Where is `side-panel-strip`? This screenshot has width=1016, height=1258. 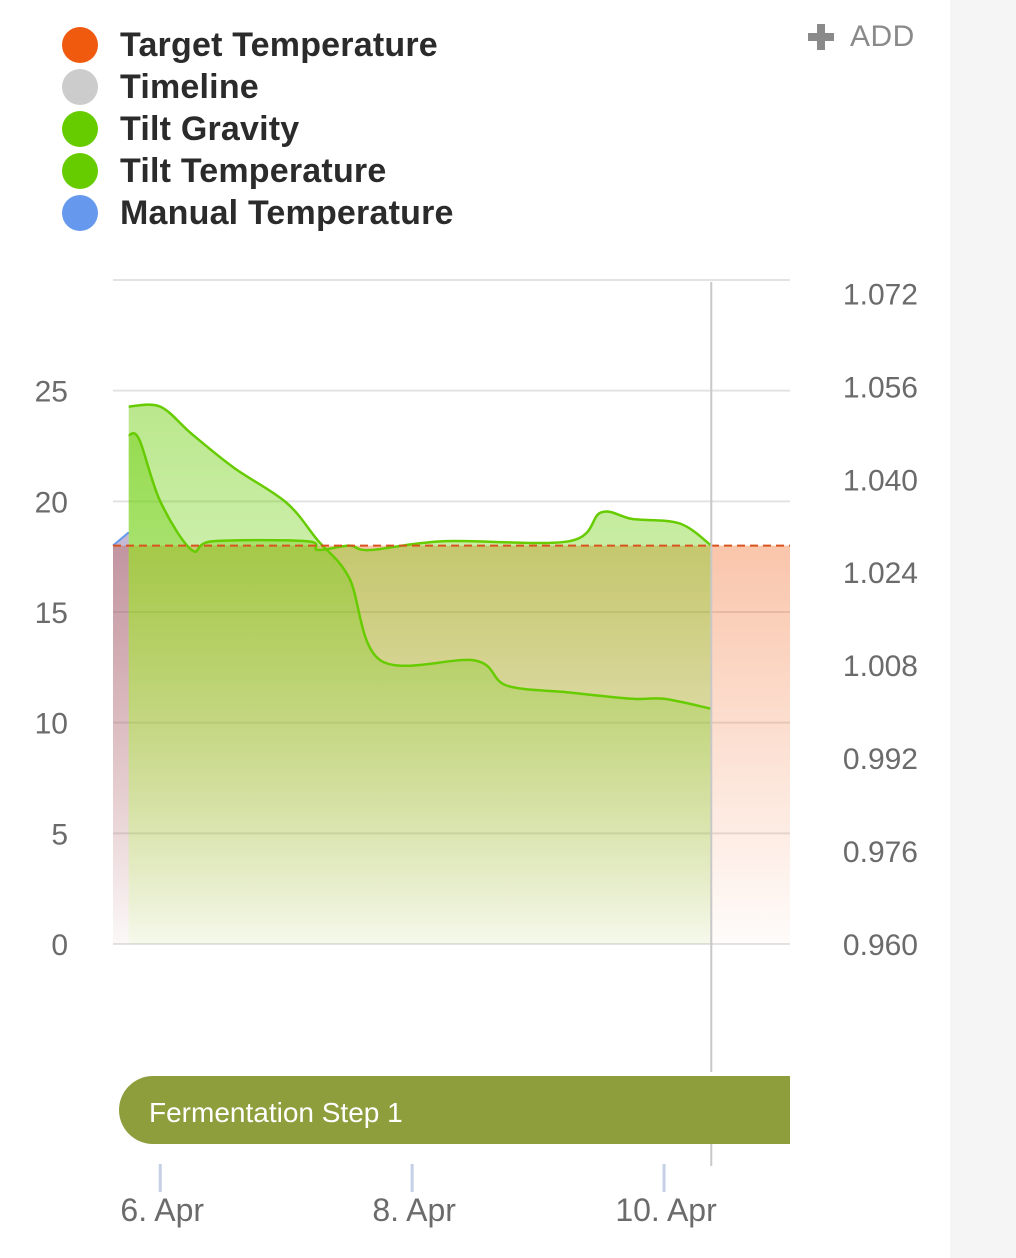
side-panel-strip is located at coordinates (983, 629).